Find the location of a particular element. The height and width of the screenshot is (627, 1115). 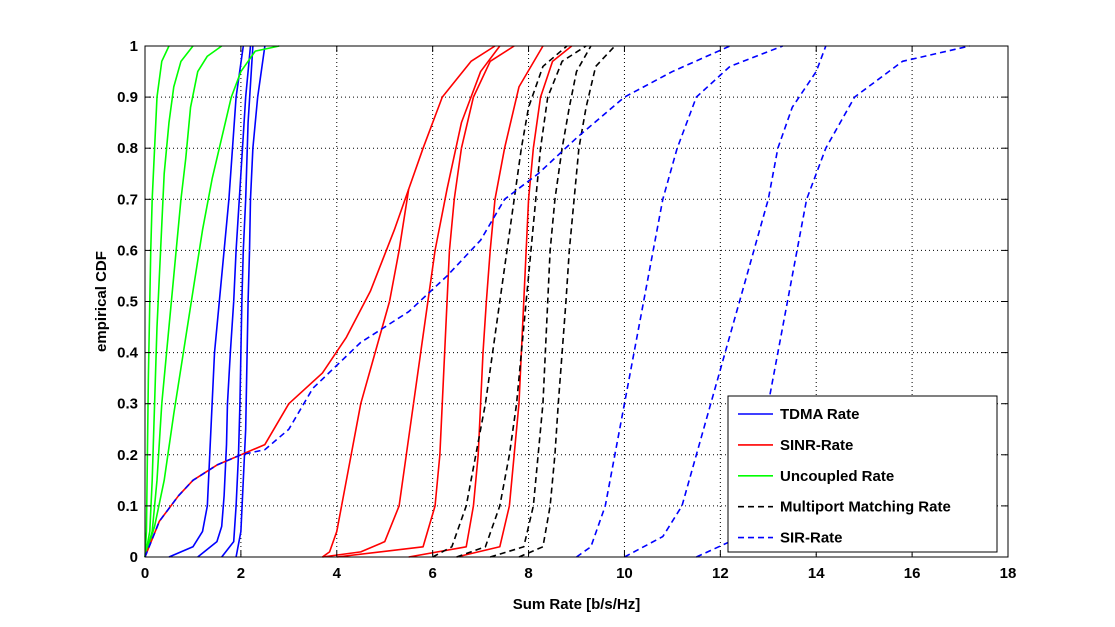

y-tick-label: 0.9 is located at coordinates (127, 97).